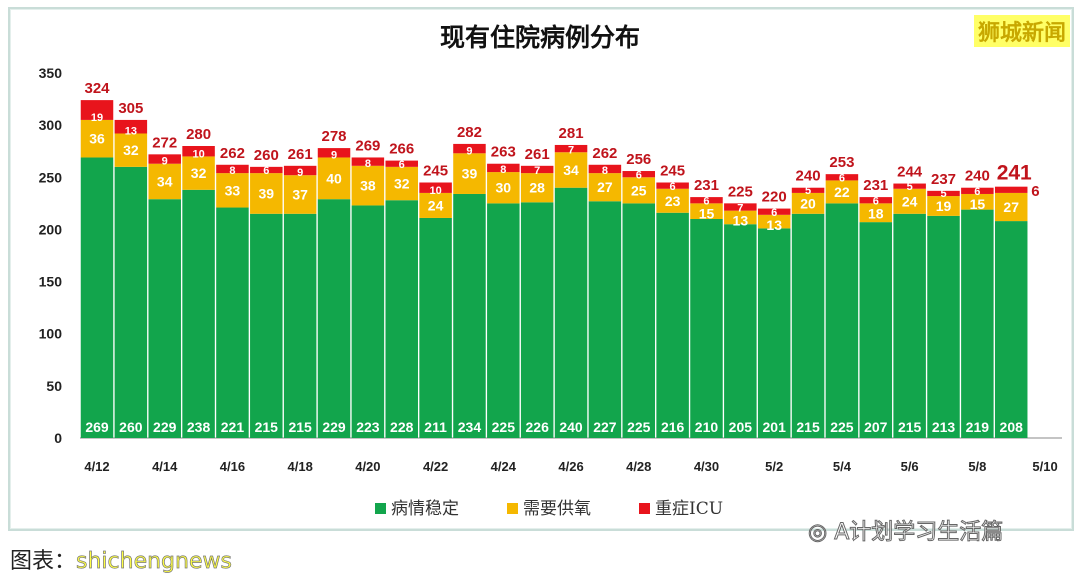 Image resolution: width=1080 pixels, height=575 pixels. I want to click on x-tick-label: 5/6, so click(910, 466).